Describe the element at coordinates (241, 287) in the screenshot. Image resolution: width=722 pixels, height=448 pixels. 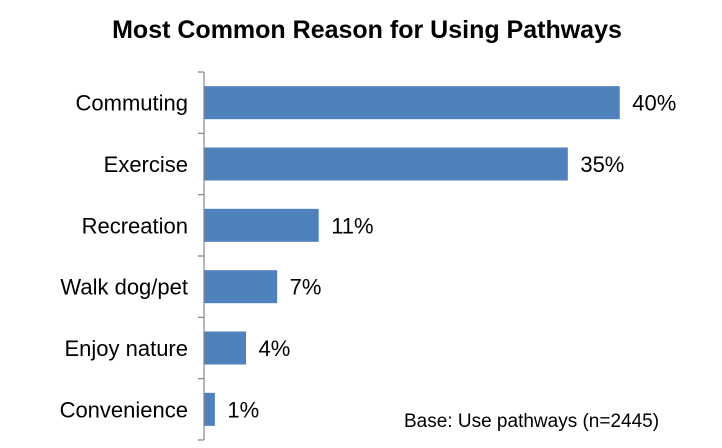
I see `bar-walk-dog-pet` at that location.